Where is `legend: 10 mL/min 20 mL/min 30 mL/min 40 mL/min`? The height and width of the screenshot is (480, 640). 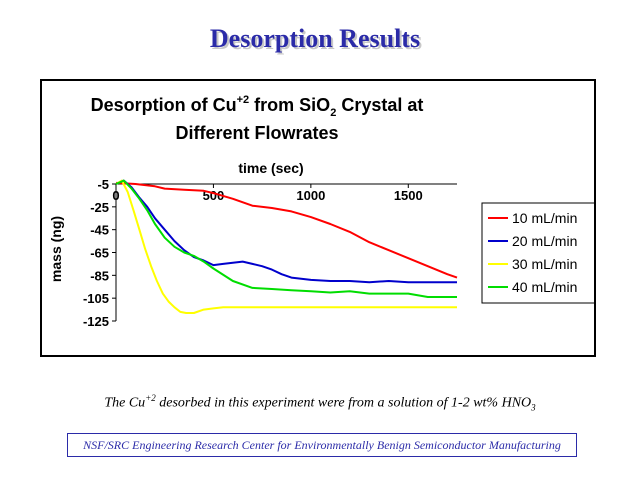
legend: 10 mL/min 20 mL/min 30 mL/min 40 mL/min is located at coordinates (537, 253).